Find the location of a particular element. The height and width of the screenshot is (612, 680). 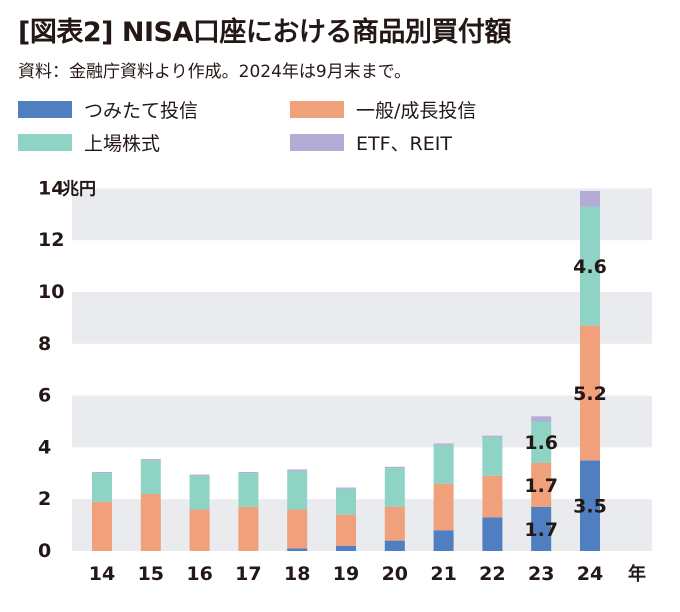

legend-label-etf-reit: ETF、REIT is located at coordinates (404, 144).